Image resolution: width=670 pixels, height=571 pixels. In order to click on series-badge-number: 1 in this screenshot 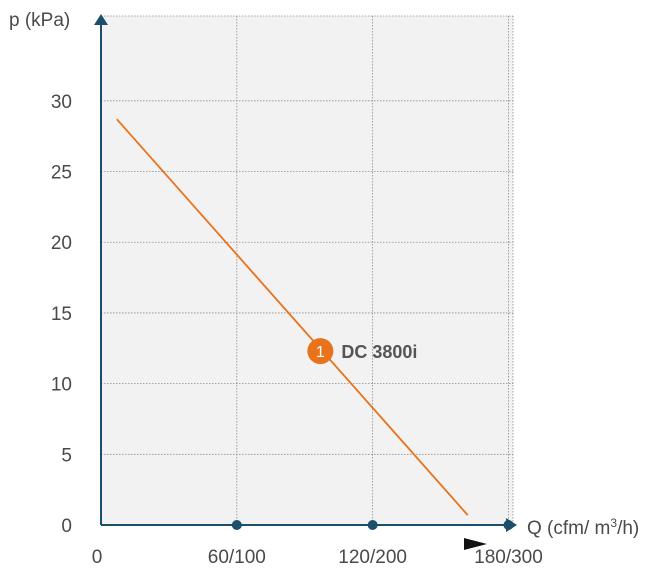, I will do `click(320, 352)`.